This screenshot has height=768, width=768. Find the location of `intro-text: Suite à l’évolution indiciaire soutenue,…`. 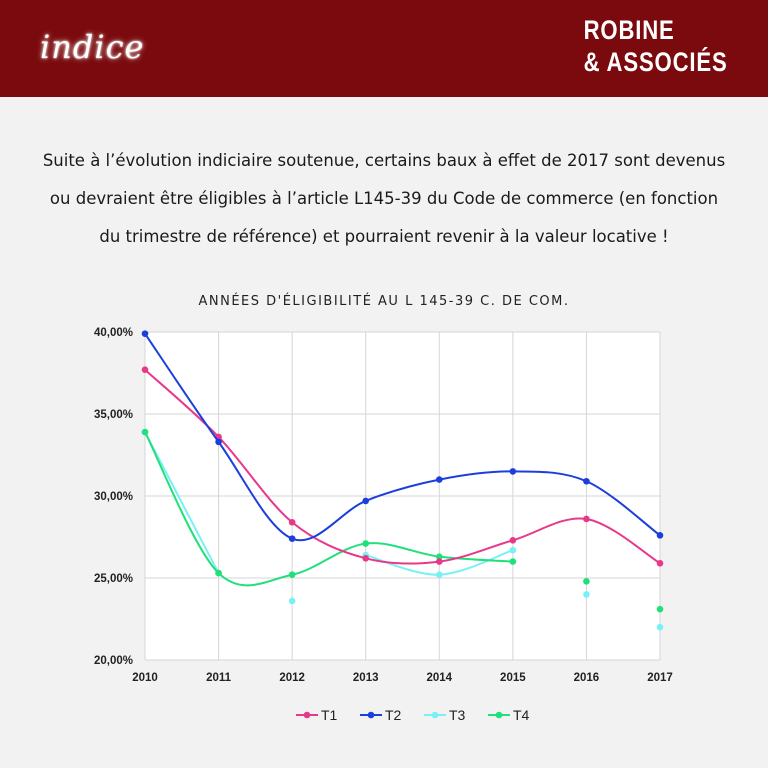

intro-text: Suite à l’évolution indiciaire soutenue,… is located at coordinates (384, 199).